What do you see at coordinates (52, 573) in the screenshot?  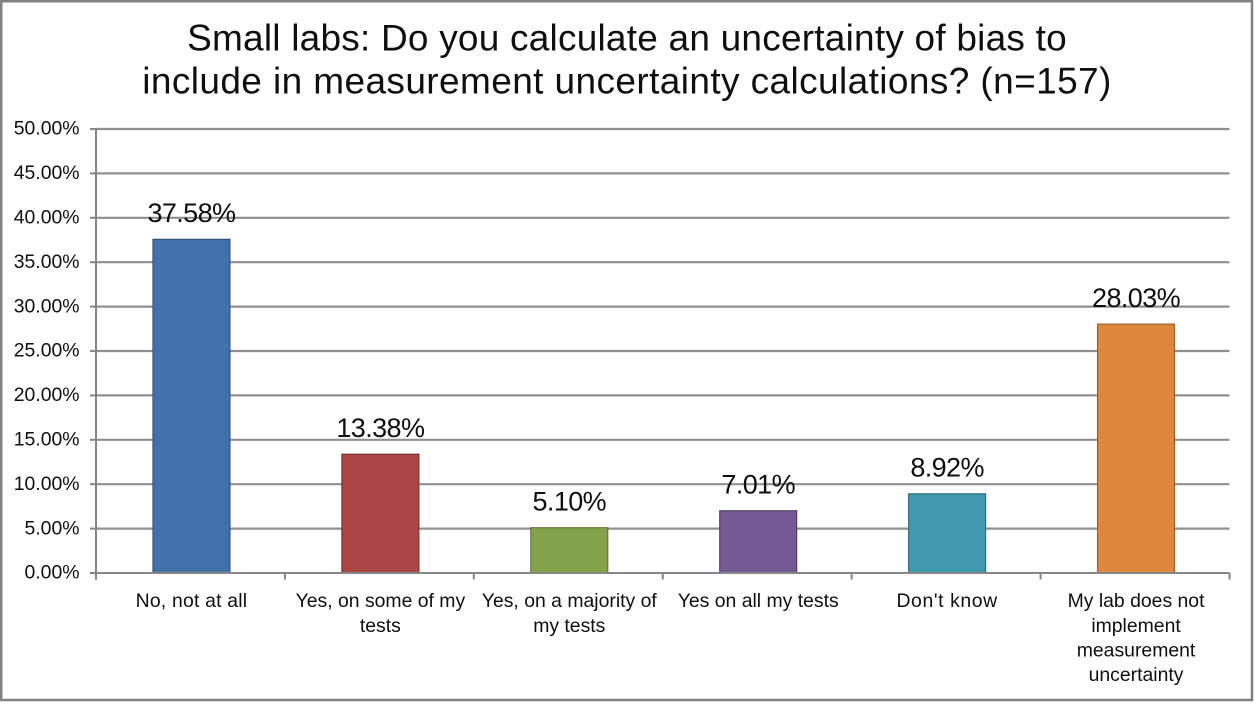 I see `svg-text: 0.00%` at bounding box center [52, 573].